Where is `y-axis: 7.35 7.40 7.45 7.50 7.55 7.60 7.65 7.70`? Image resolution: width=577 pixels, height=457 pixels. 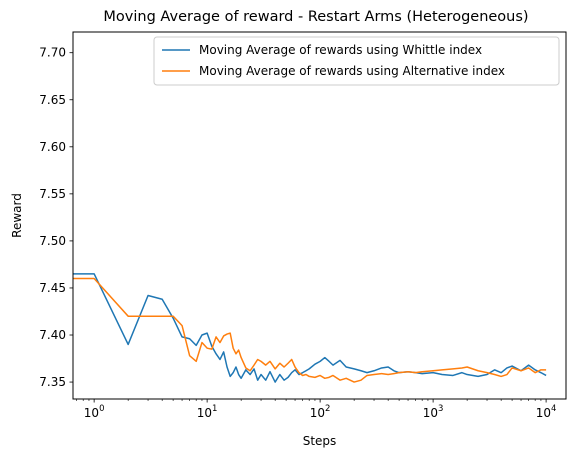 y-axis: 7.35 7.40 7.45 7.50 7.55 7.60 7.65 7.70 is located at coordinates (56, 217).